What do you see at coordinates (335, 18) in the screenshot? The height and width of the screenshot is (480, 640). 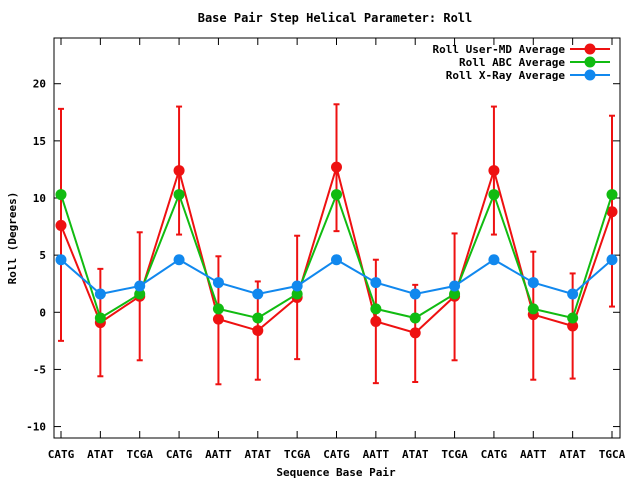 I see `chart-title: Base Pair Step Helical Parameter: Roll` at bounding box center [335, 18].